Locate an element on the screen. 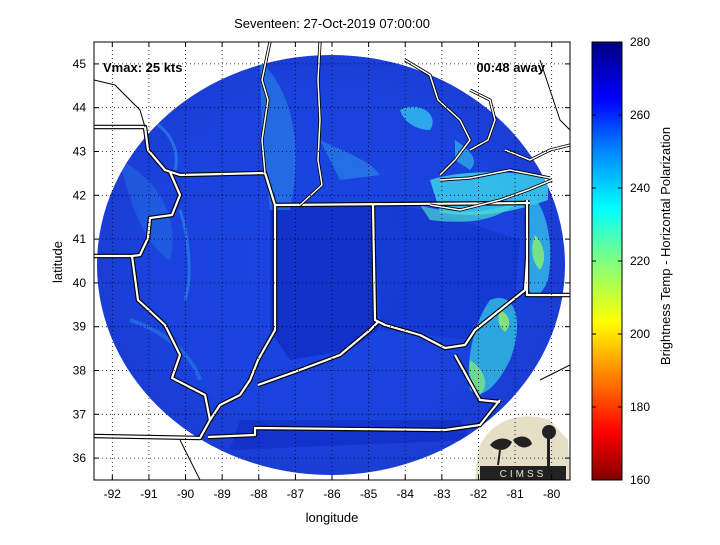 The width and height of the screenshot is (720, 545). colorbar-tick-label: 220 is located at coordinates (640, 261).